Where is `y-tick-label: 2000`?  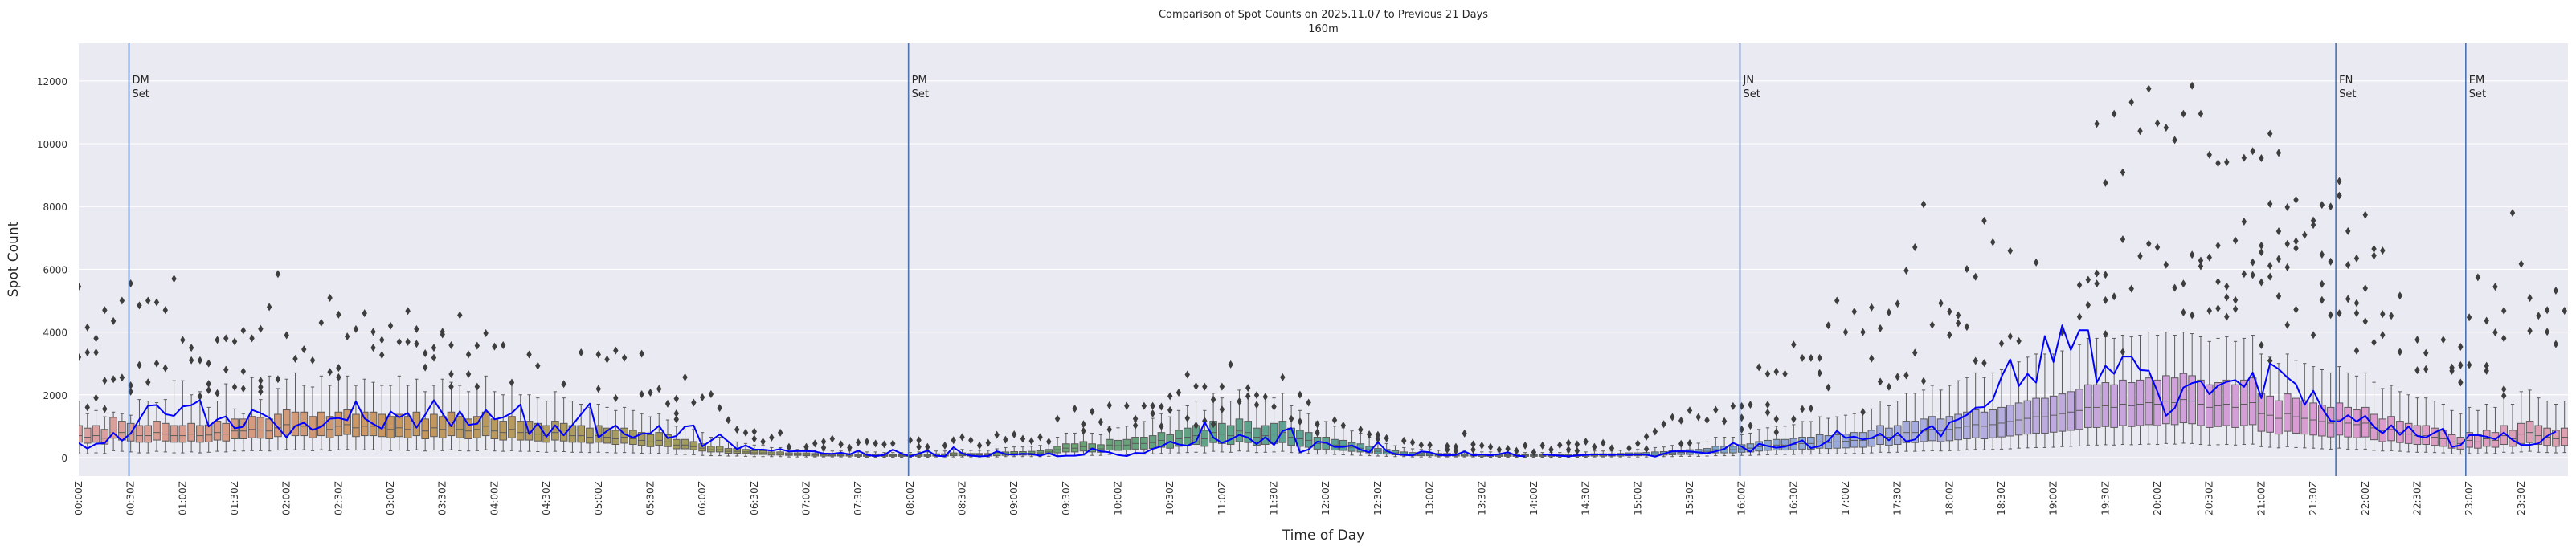
y-tick-label: 2000 is located at coordinates (55, 395).